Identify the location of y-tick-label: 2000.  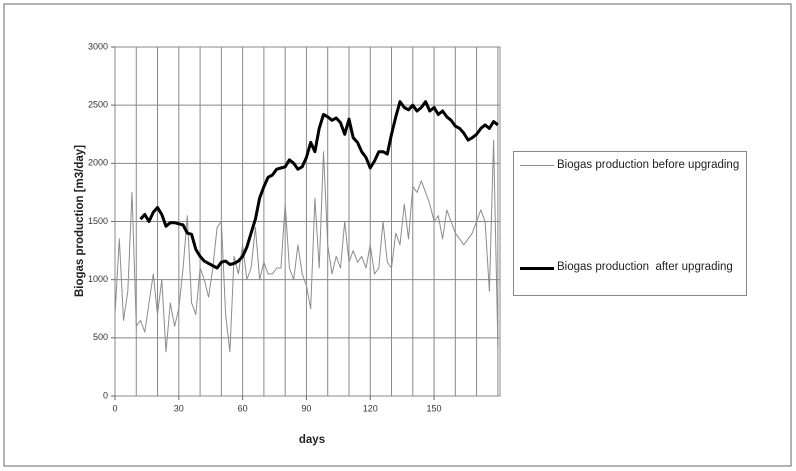
(98, 163).